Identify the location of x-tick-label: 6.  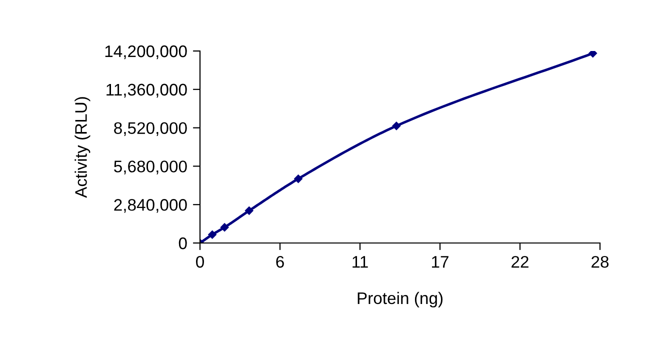
(280, 262).